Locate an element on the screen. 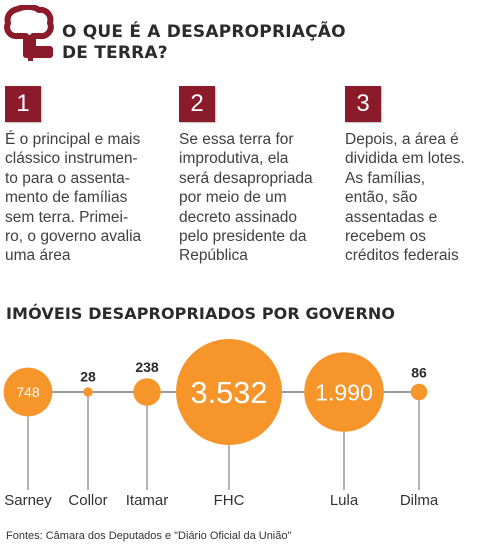  tree-icon is located at coordinates (29, 33).